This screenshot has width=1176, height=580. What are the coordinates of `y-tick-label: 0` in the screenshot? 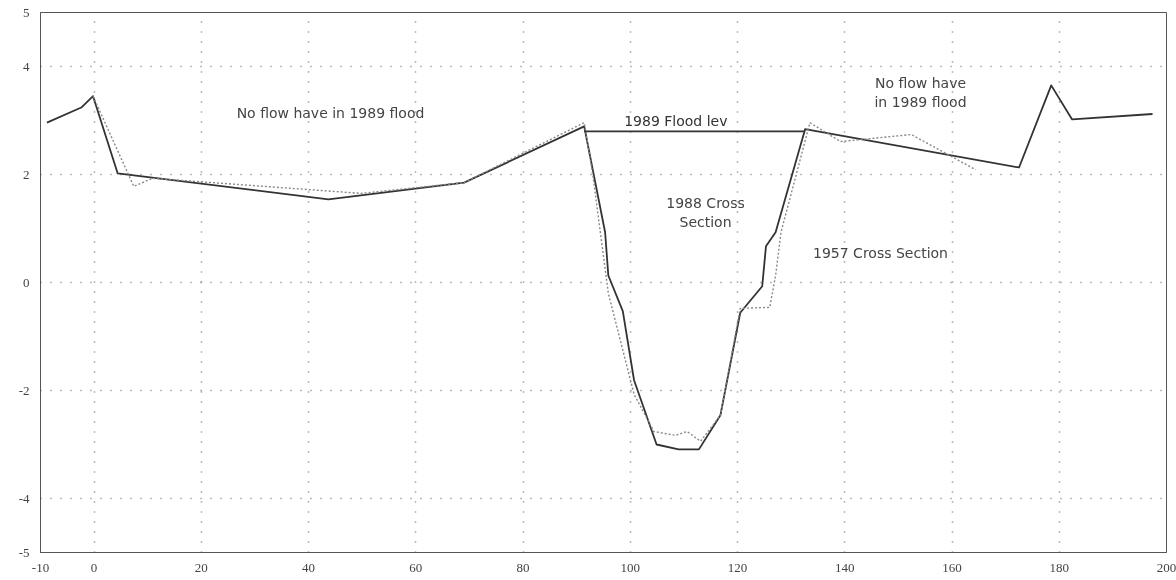 It's located at (26, 282).